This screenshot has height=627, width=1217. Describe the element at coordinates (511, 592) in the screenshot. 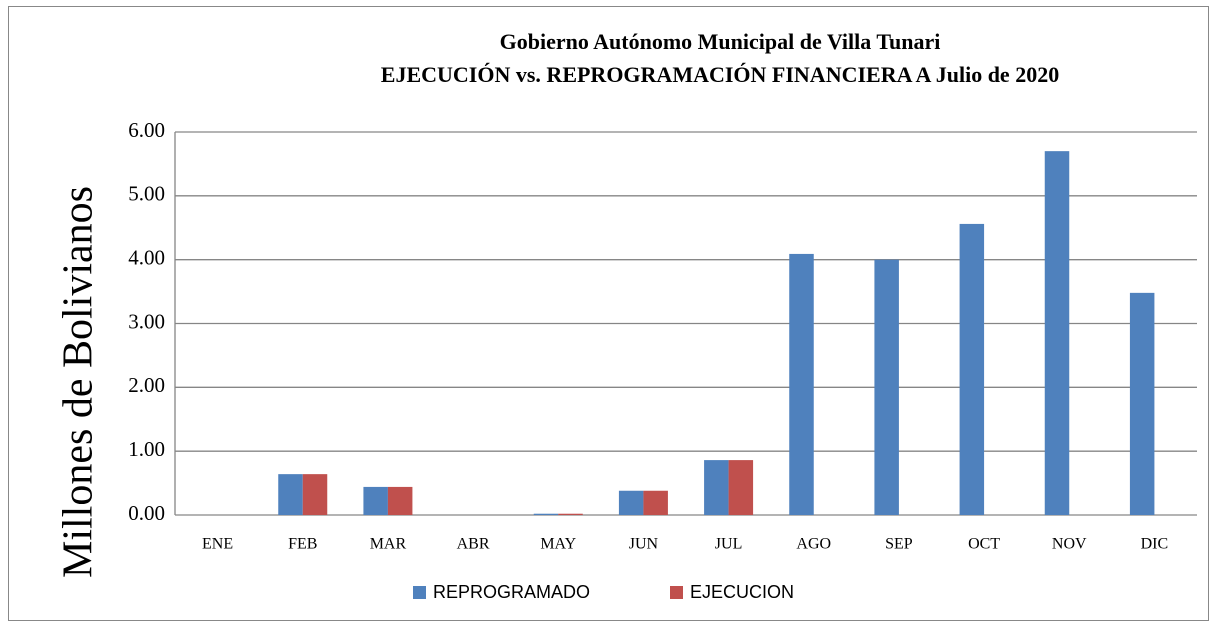

I see `legend-label: REPROGRAMADO` at that location.